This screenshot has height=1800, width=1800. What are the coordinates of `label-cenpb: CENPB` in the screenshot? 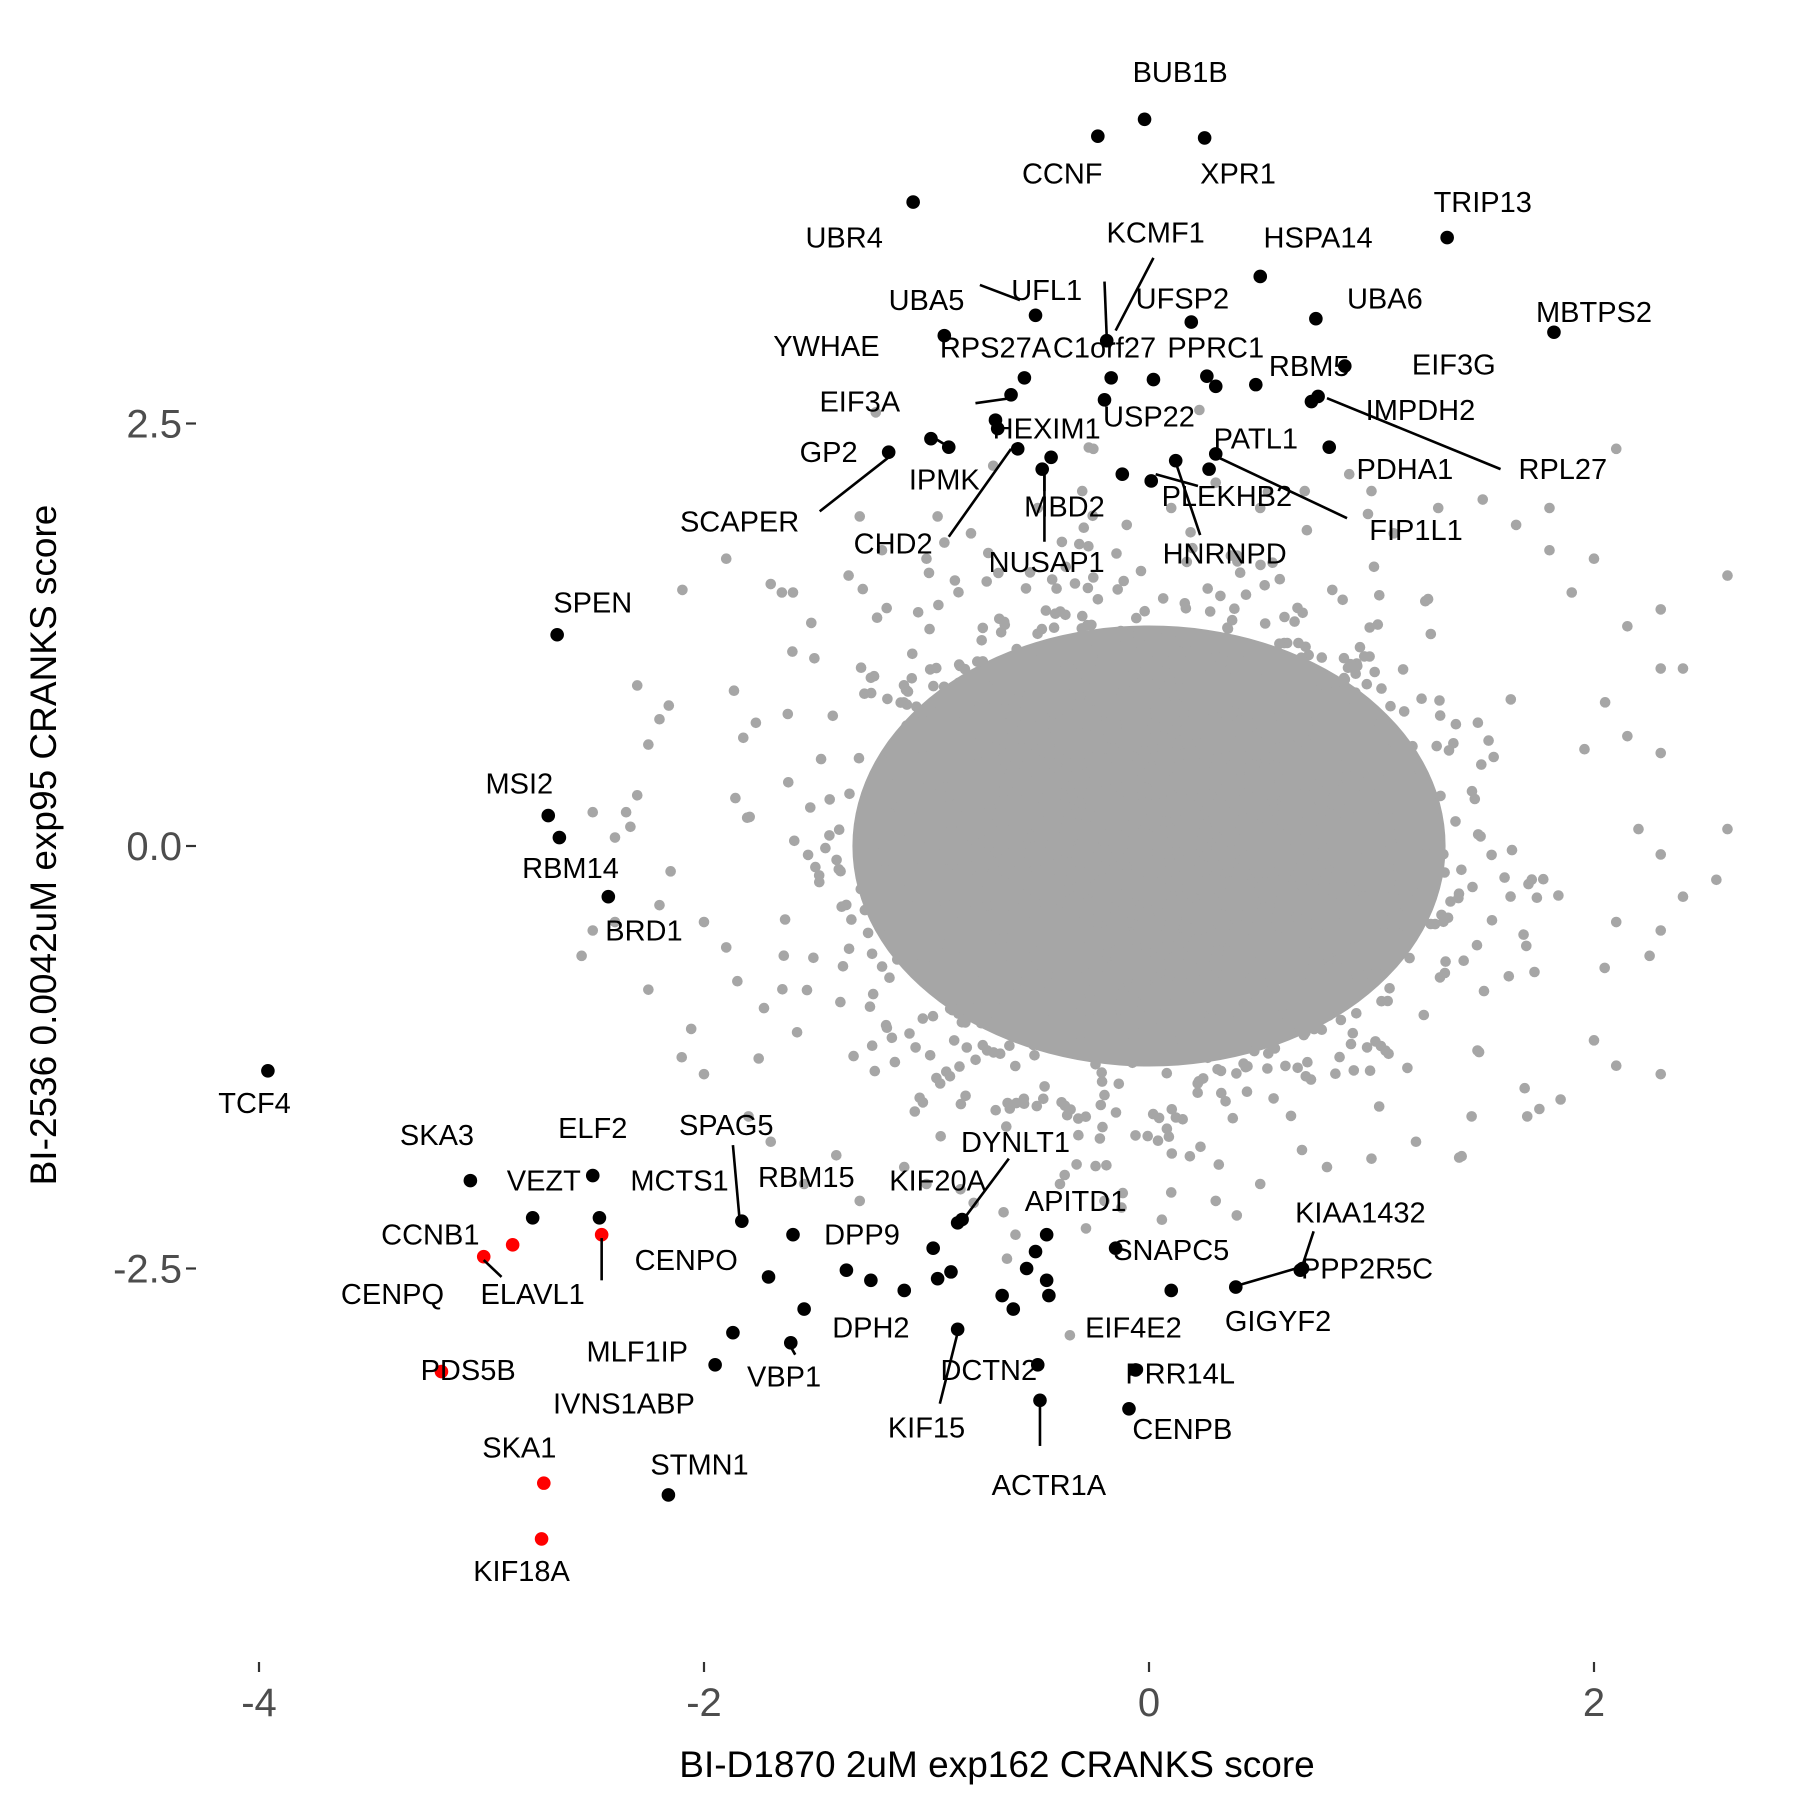 It's located at (1182, 1430).